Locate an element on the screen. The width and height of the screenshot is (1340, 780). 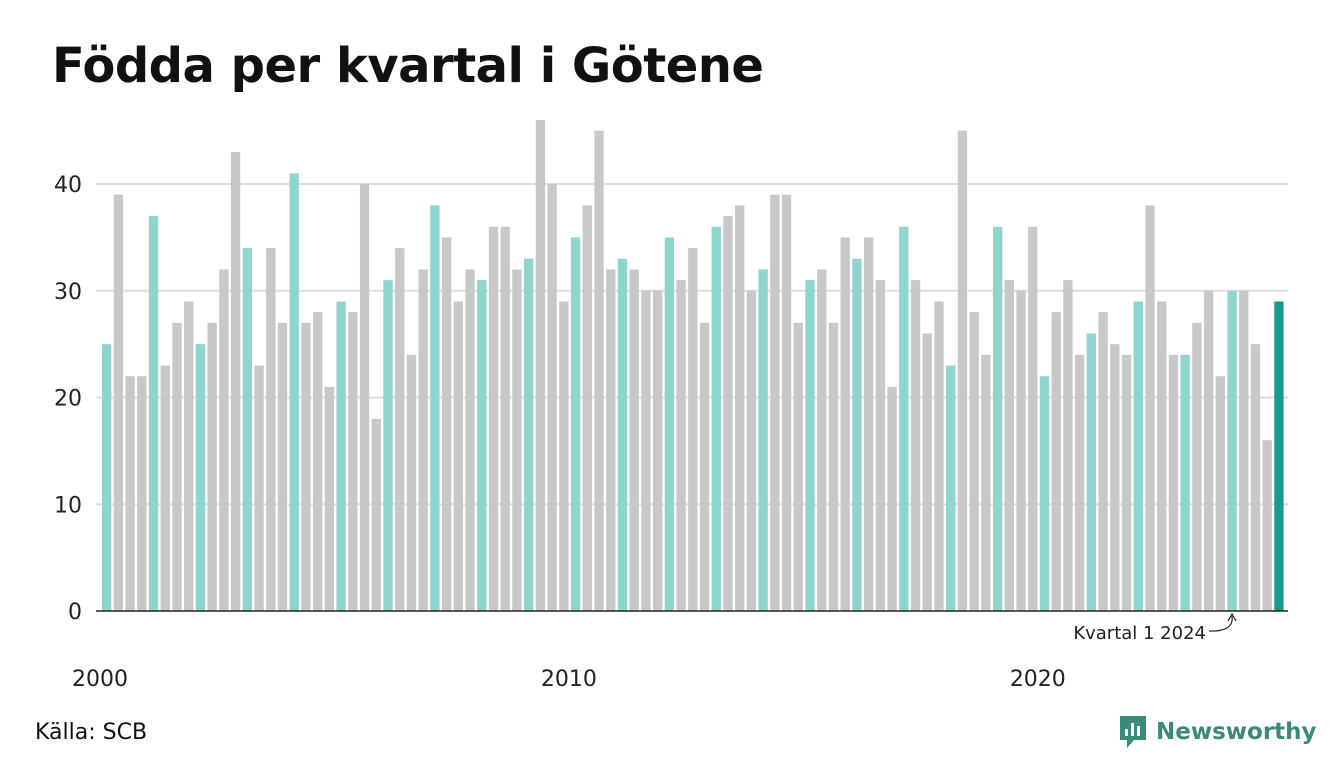
y-axis-ticks: 0 10 20 30 40 is located at coordinates (68, 399).